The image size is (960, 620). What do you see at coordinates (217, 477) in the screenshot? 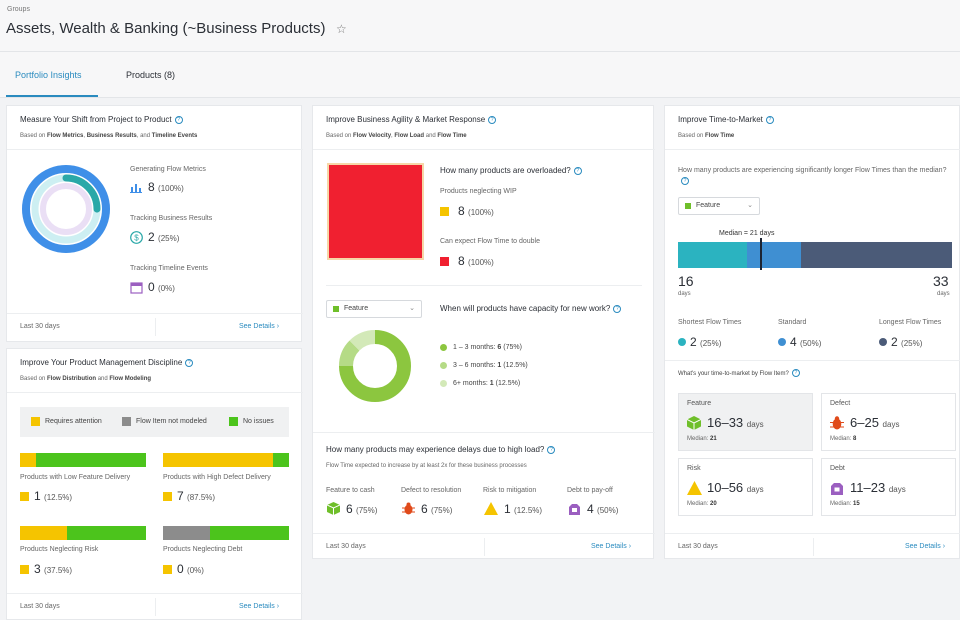
I see `item-label: Products with High Defect Delivery` at bounding box center [217, 477].